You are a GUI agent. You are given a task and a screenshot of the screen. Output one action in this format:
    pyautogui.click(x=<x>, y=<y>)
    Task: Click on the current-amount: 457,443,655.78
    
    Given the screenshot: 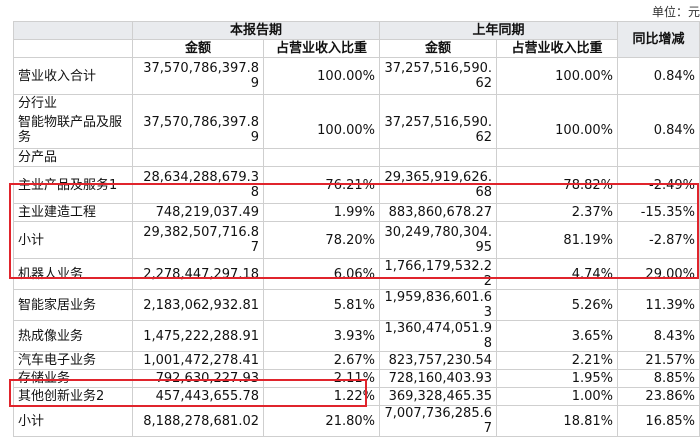 What is the action you would take?
    pyautogui.click(x=198, y=396)
    